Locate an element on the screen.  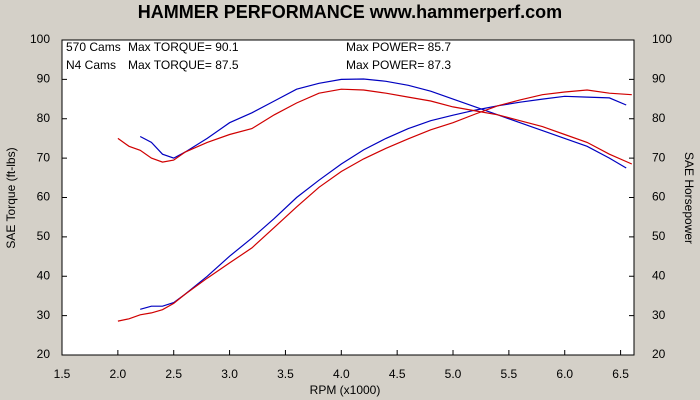
y2-tick-label: 40 is located at coordinates (659, 275).